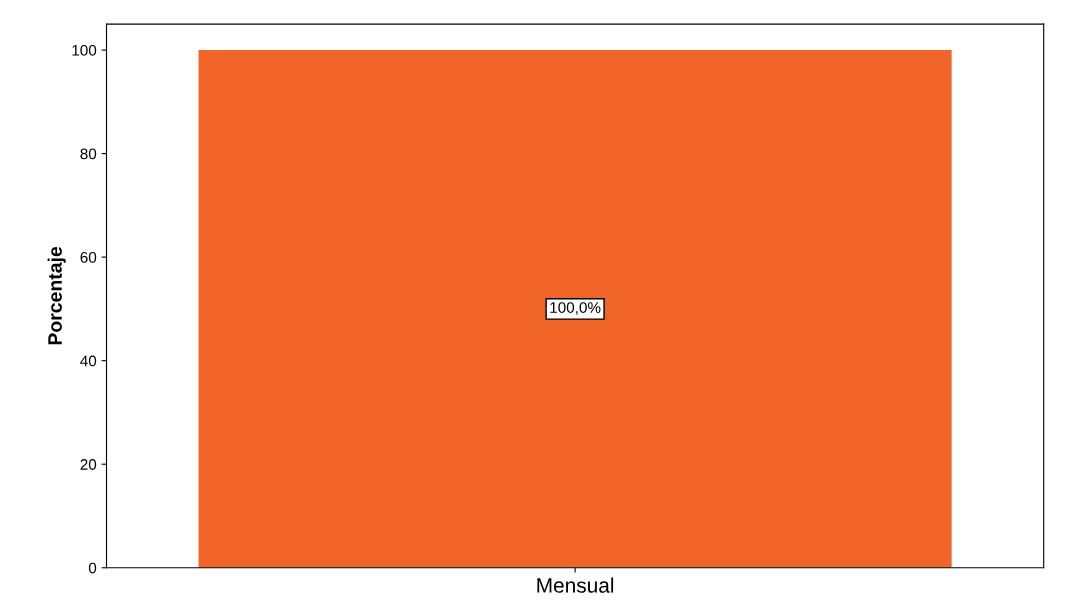 This screenshot has width=1065, height=604. I want to click on y-tick-label: 40, so click(88, 361).